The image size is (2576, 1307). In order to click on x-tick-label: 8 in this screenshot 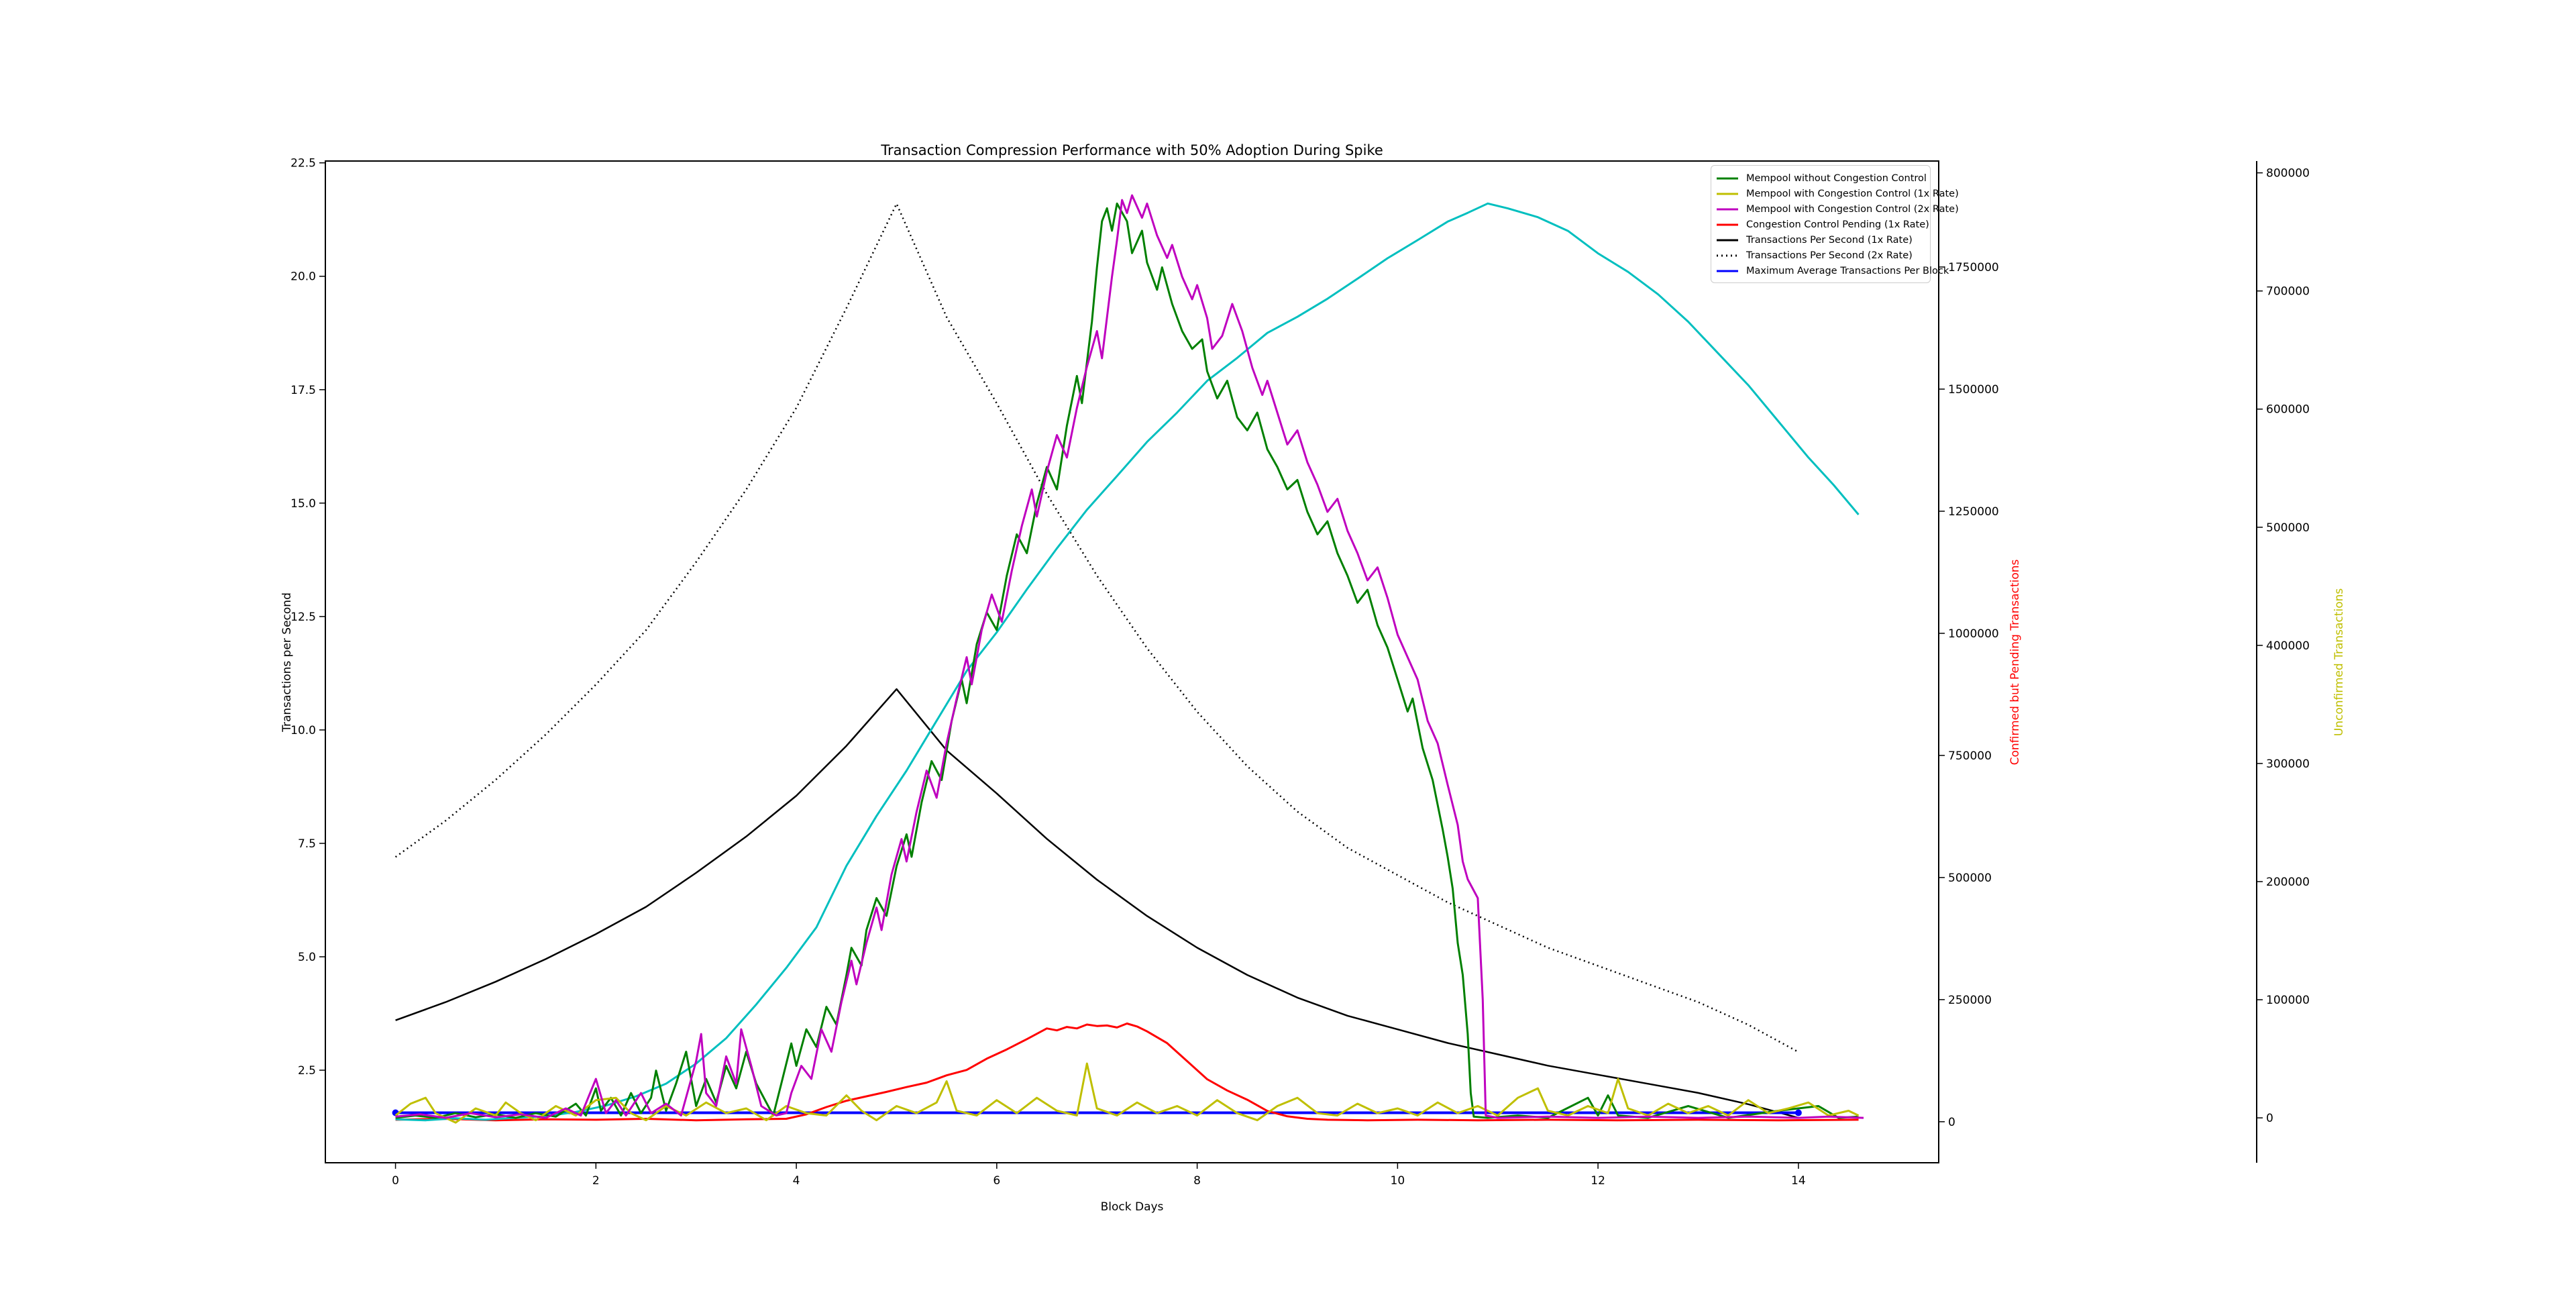, I will do `click(1197, 1181)`.